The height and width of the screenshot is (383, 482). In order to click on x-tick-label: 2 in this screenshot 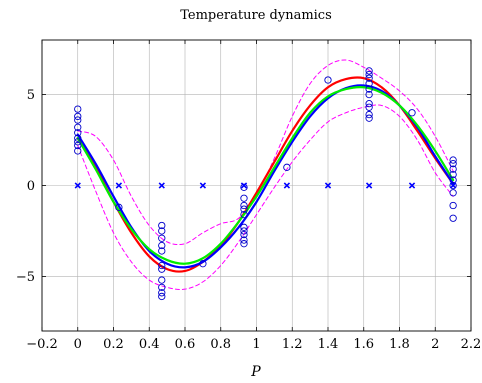, I will do `click(435, 344)`.